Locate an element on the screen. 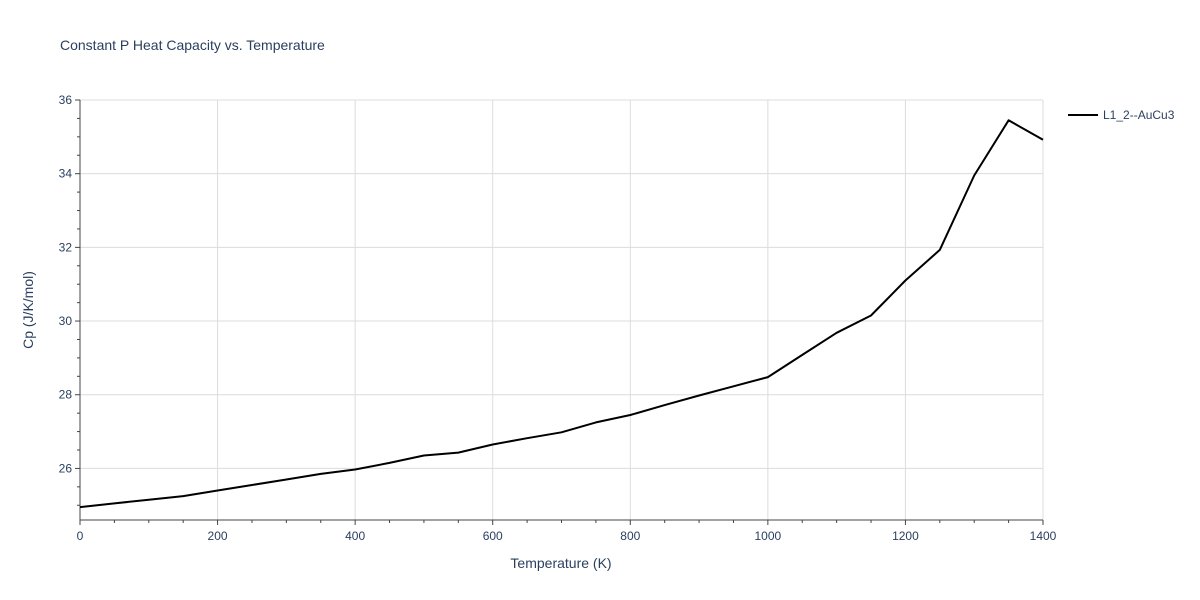  y-tick-label: 34 is located at coordinates (66, 174).